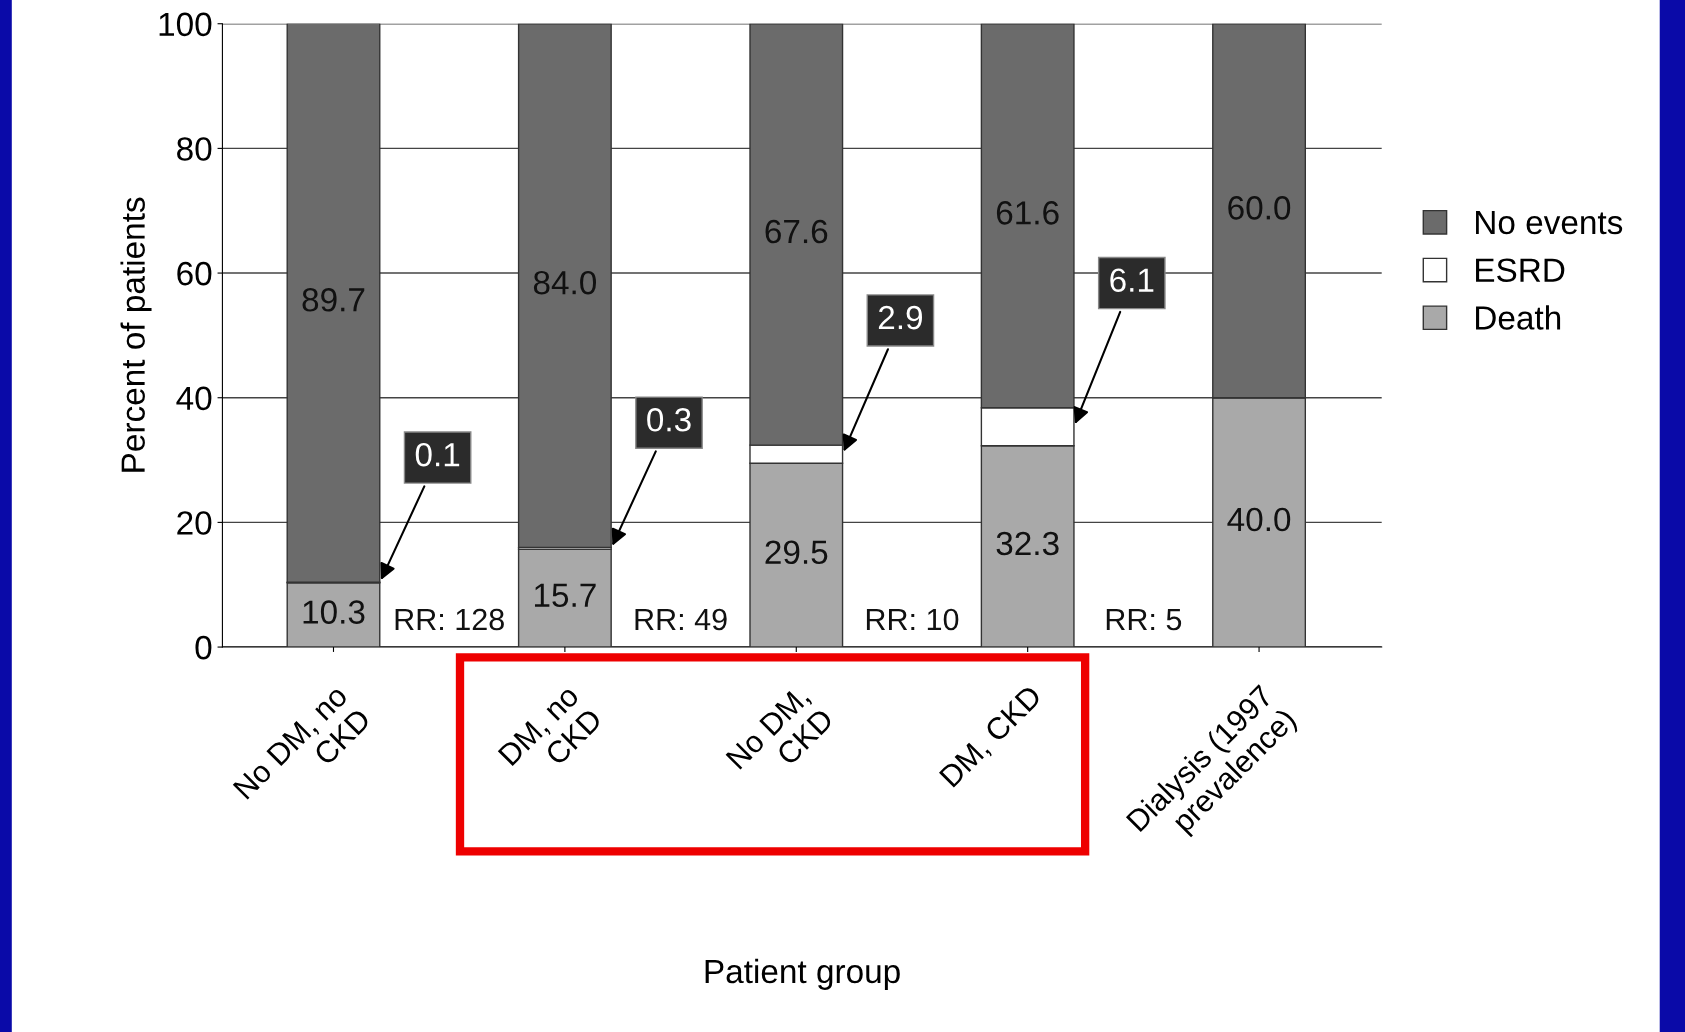 The height and width of the screenshot is (1032, 1685). What do you see at coordinates (669, 420) in the screenshot?
I see `data-label: 0.3` at bounding box center [669, 420].